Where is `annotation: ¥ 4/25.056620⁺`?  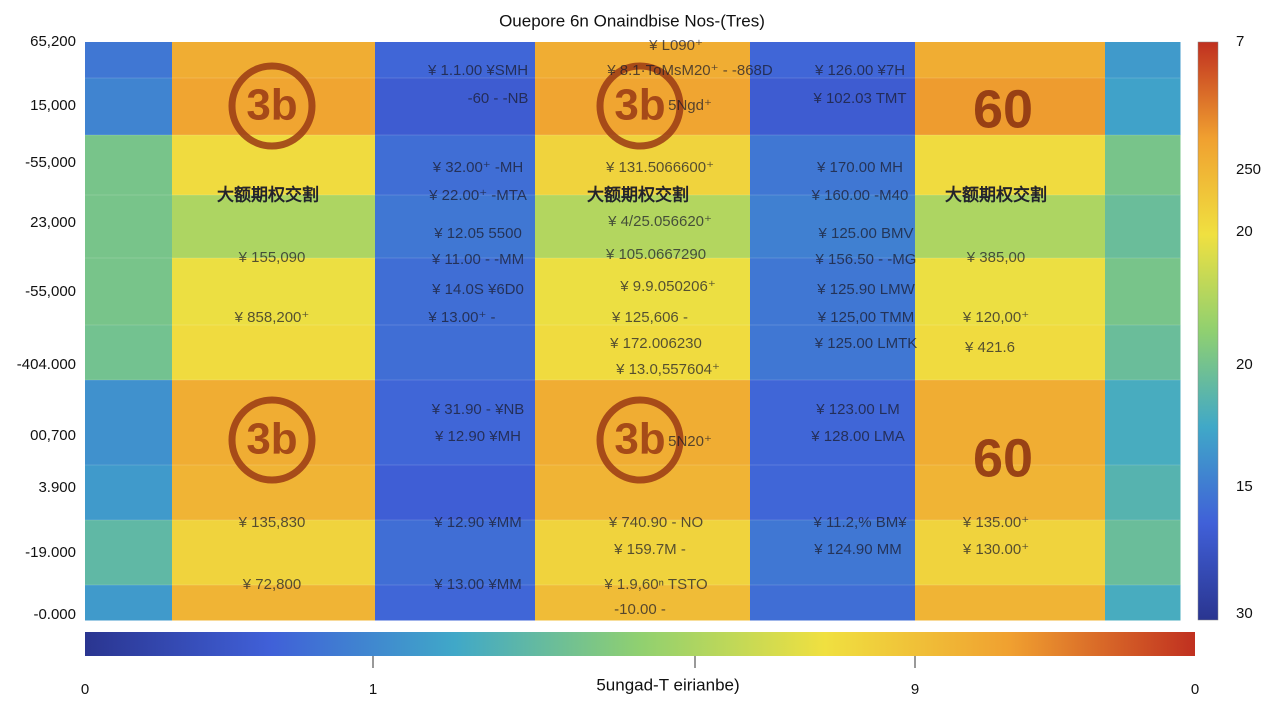 annotation: ¥ 4/25.056620⁺ is located at coordinates (659, 221).